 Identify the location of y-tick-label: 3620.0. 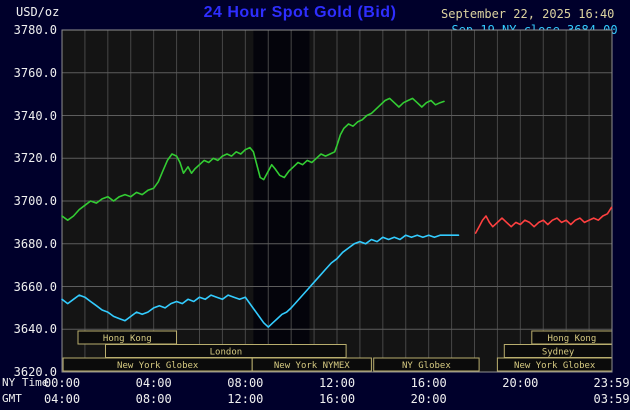
(35, 372).